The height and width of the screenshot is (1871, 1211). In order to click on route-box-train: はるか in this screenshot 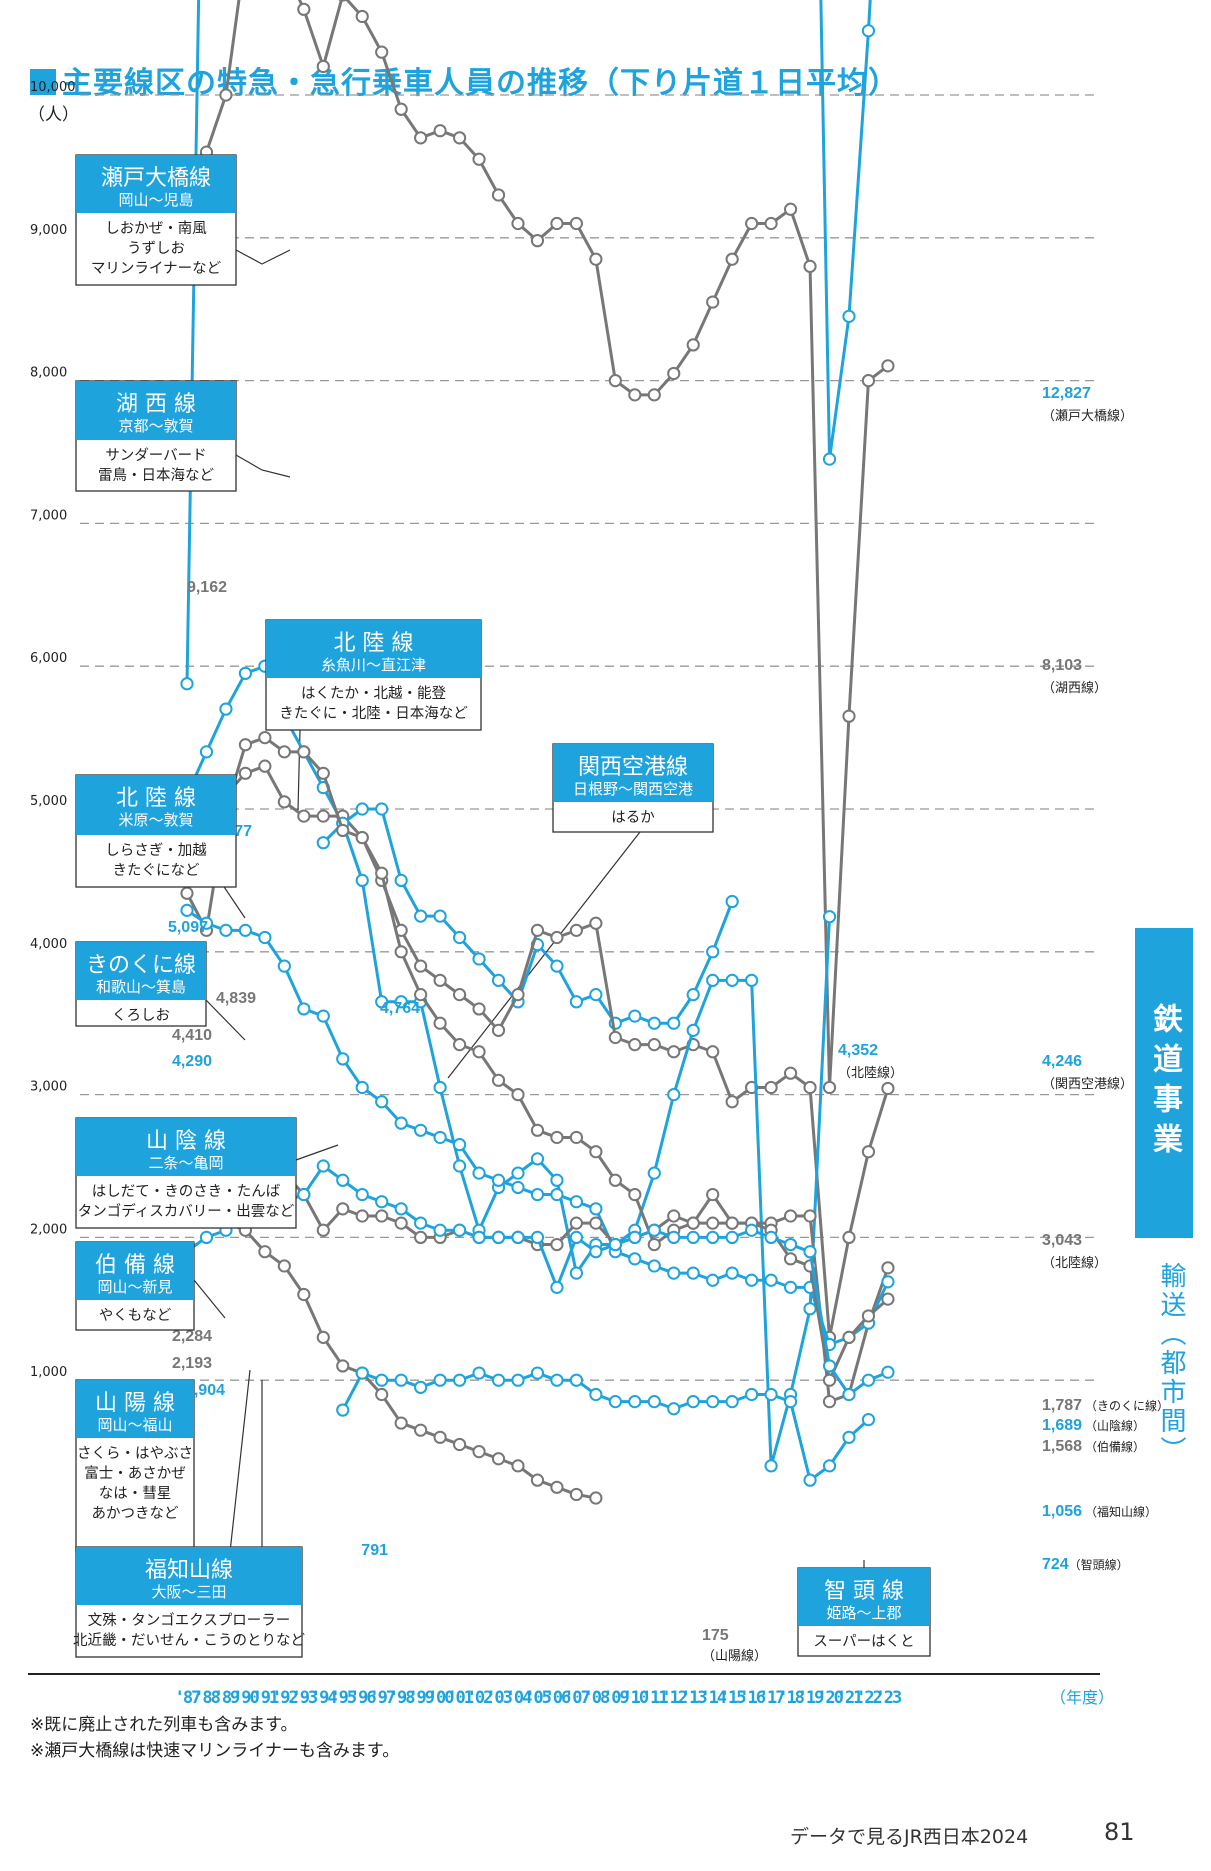, I will do `click(633, 817)`.